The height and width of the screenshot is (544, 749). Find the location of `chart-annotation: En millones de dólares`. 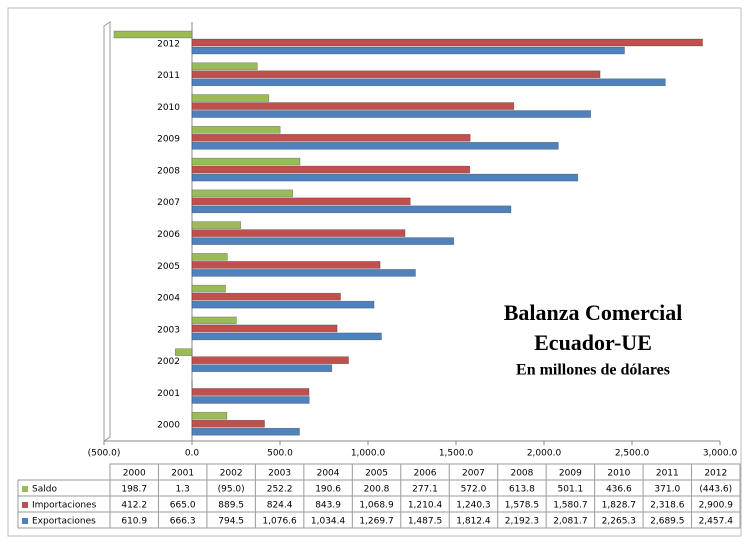

chart-annotation: En millones de dólares is located at coordinates (593, 370).